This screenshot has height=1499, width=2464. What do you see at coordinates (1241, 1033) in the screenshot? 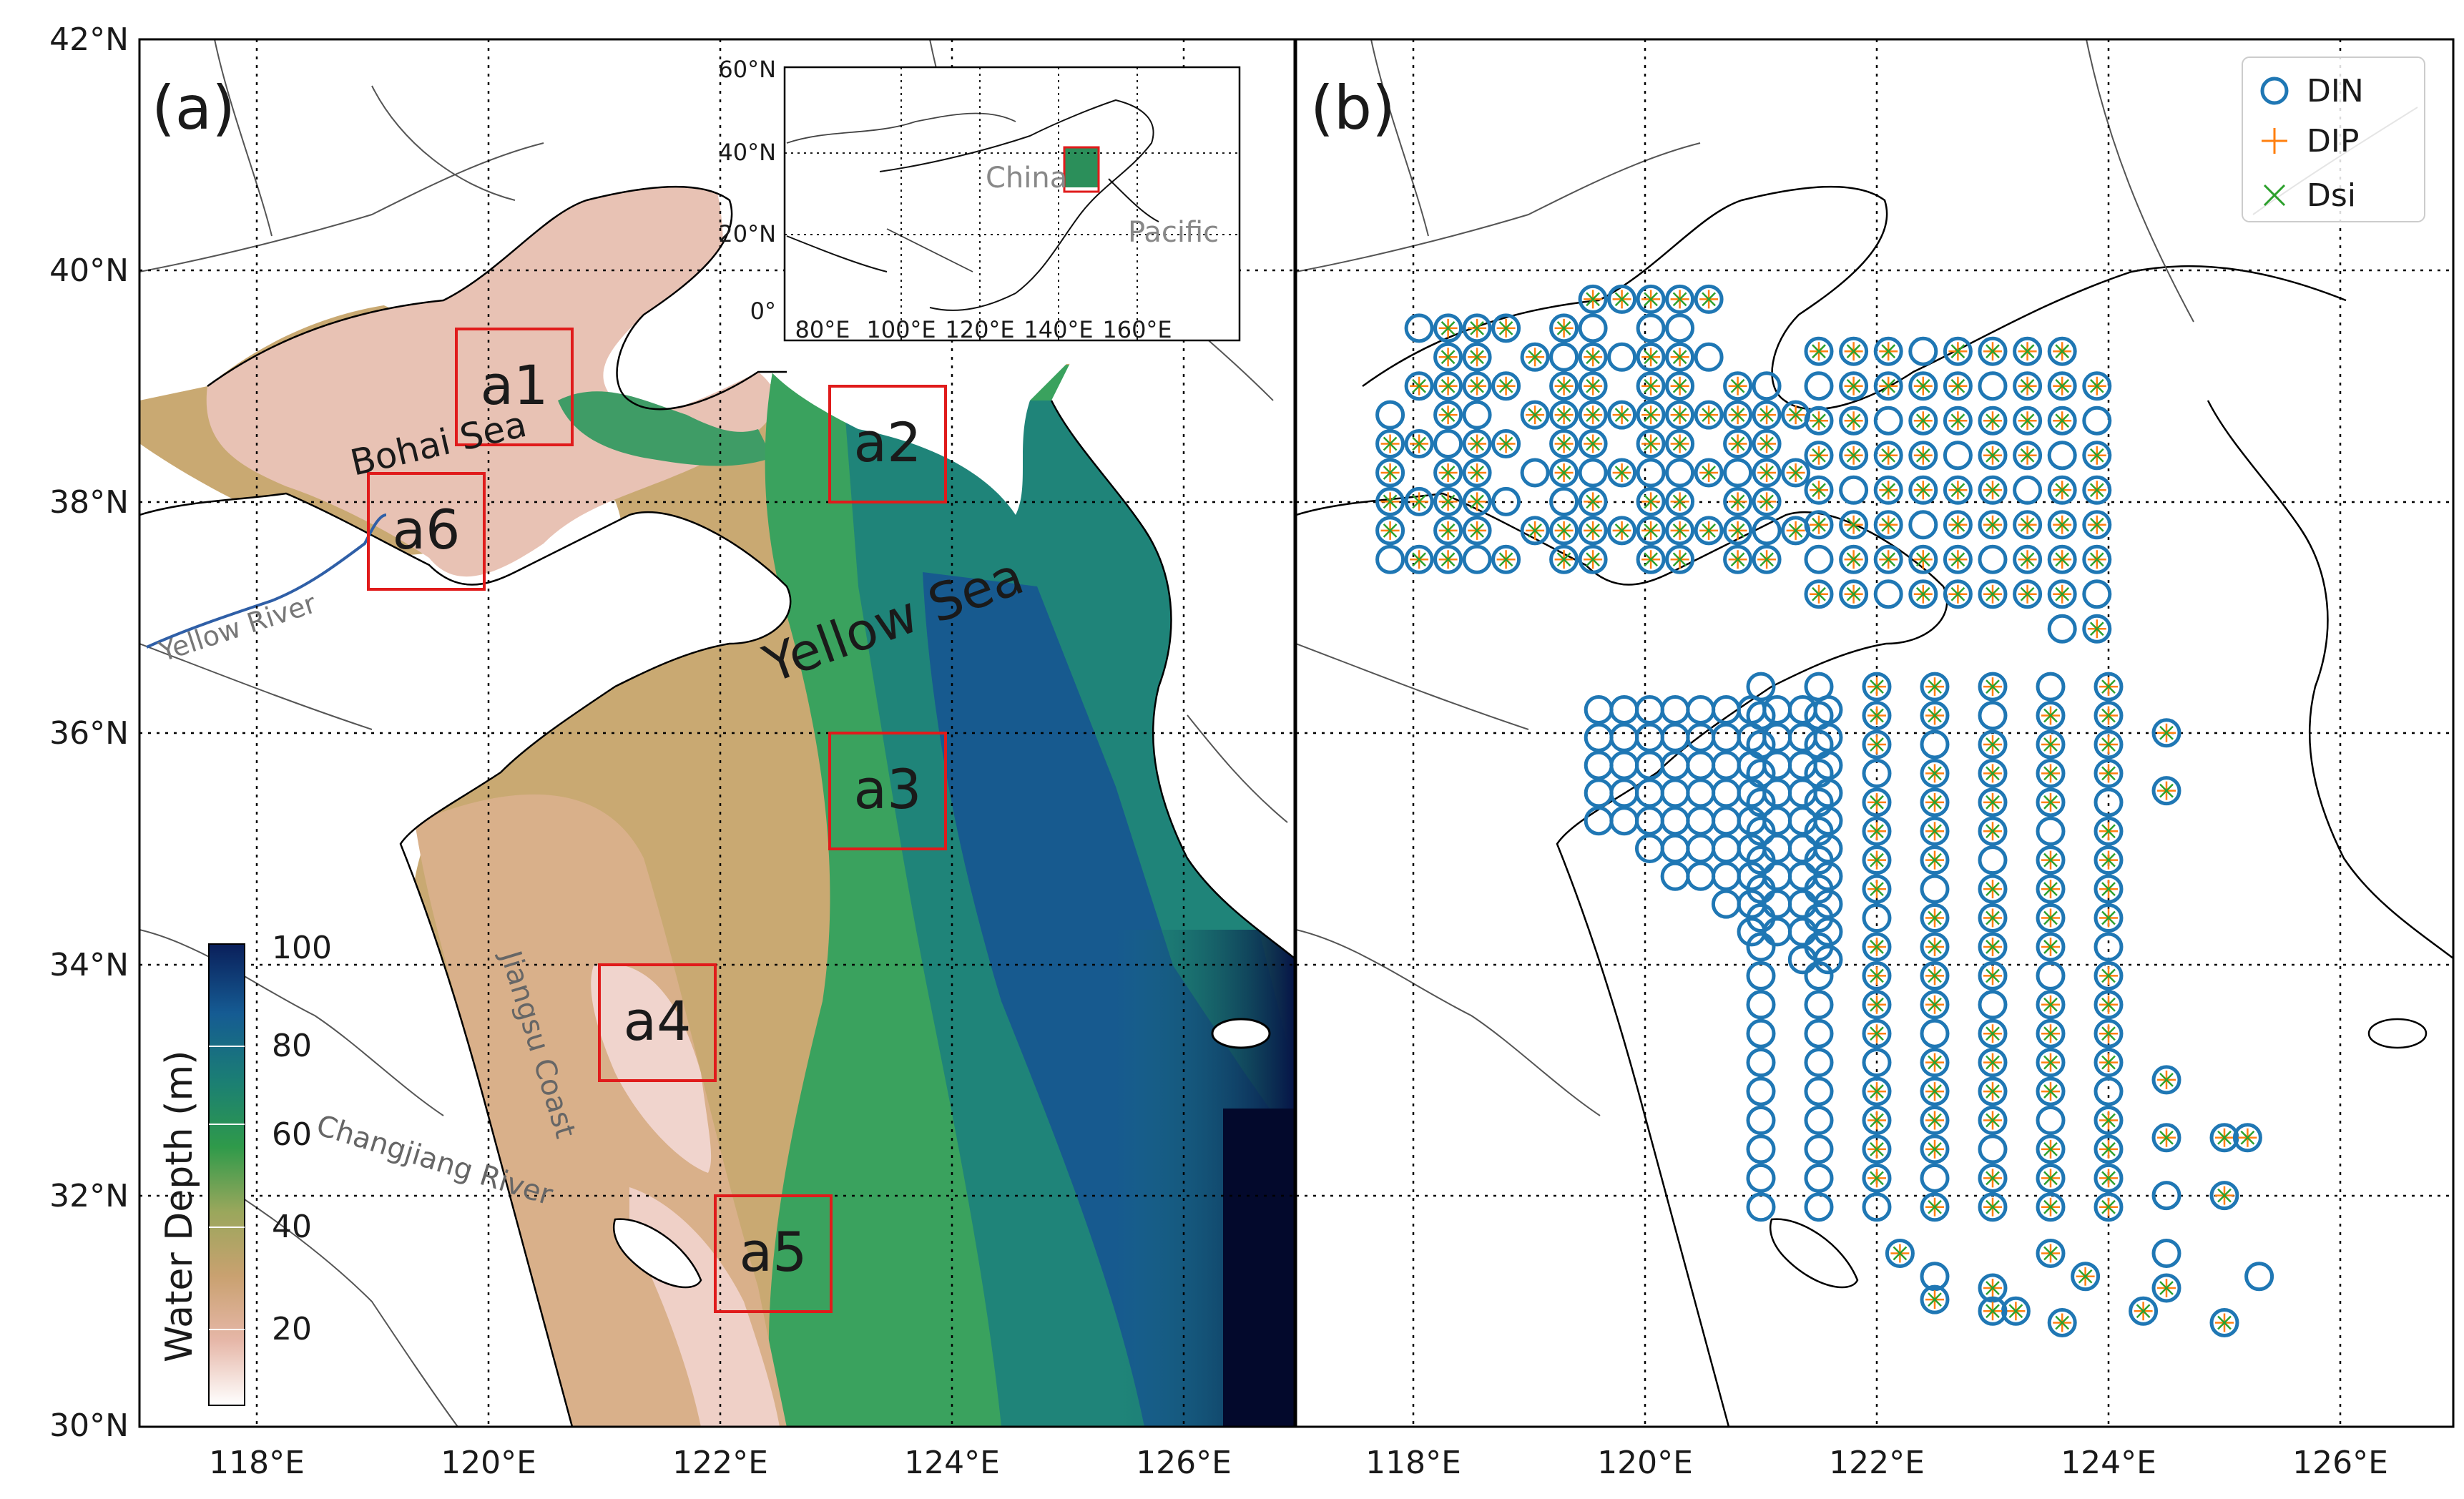
I see `jeju-island` at bounding box center [1241, 1033].